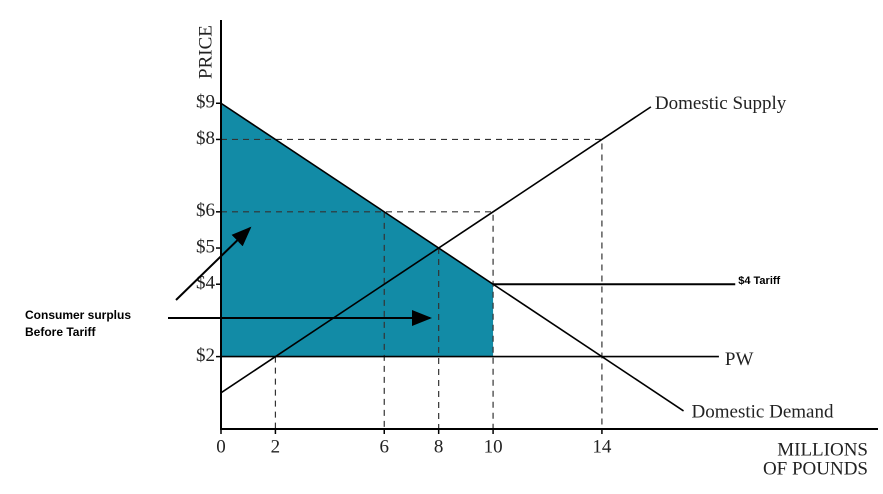 This screenshot has width=883, height=494. I want to click on y-tick-label: $9, so click(205, 102).